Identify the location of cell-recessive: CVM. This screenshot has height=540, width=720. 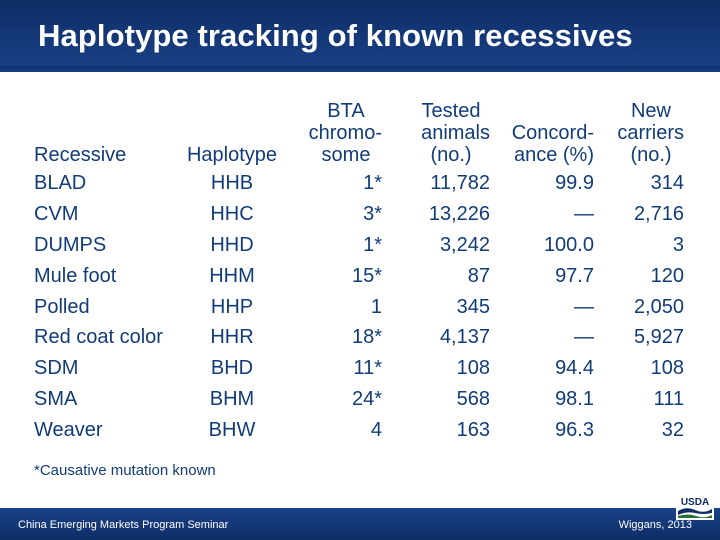
(56, 214).